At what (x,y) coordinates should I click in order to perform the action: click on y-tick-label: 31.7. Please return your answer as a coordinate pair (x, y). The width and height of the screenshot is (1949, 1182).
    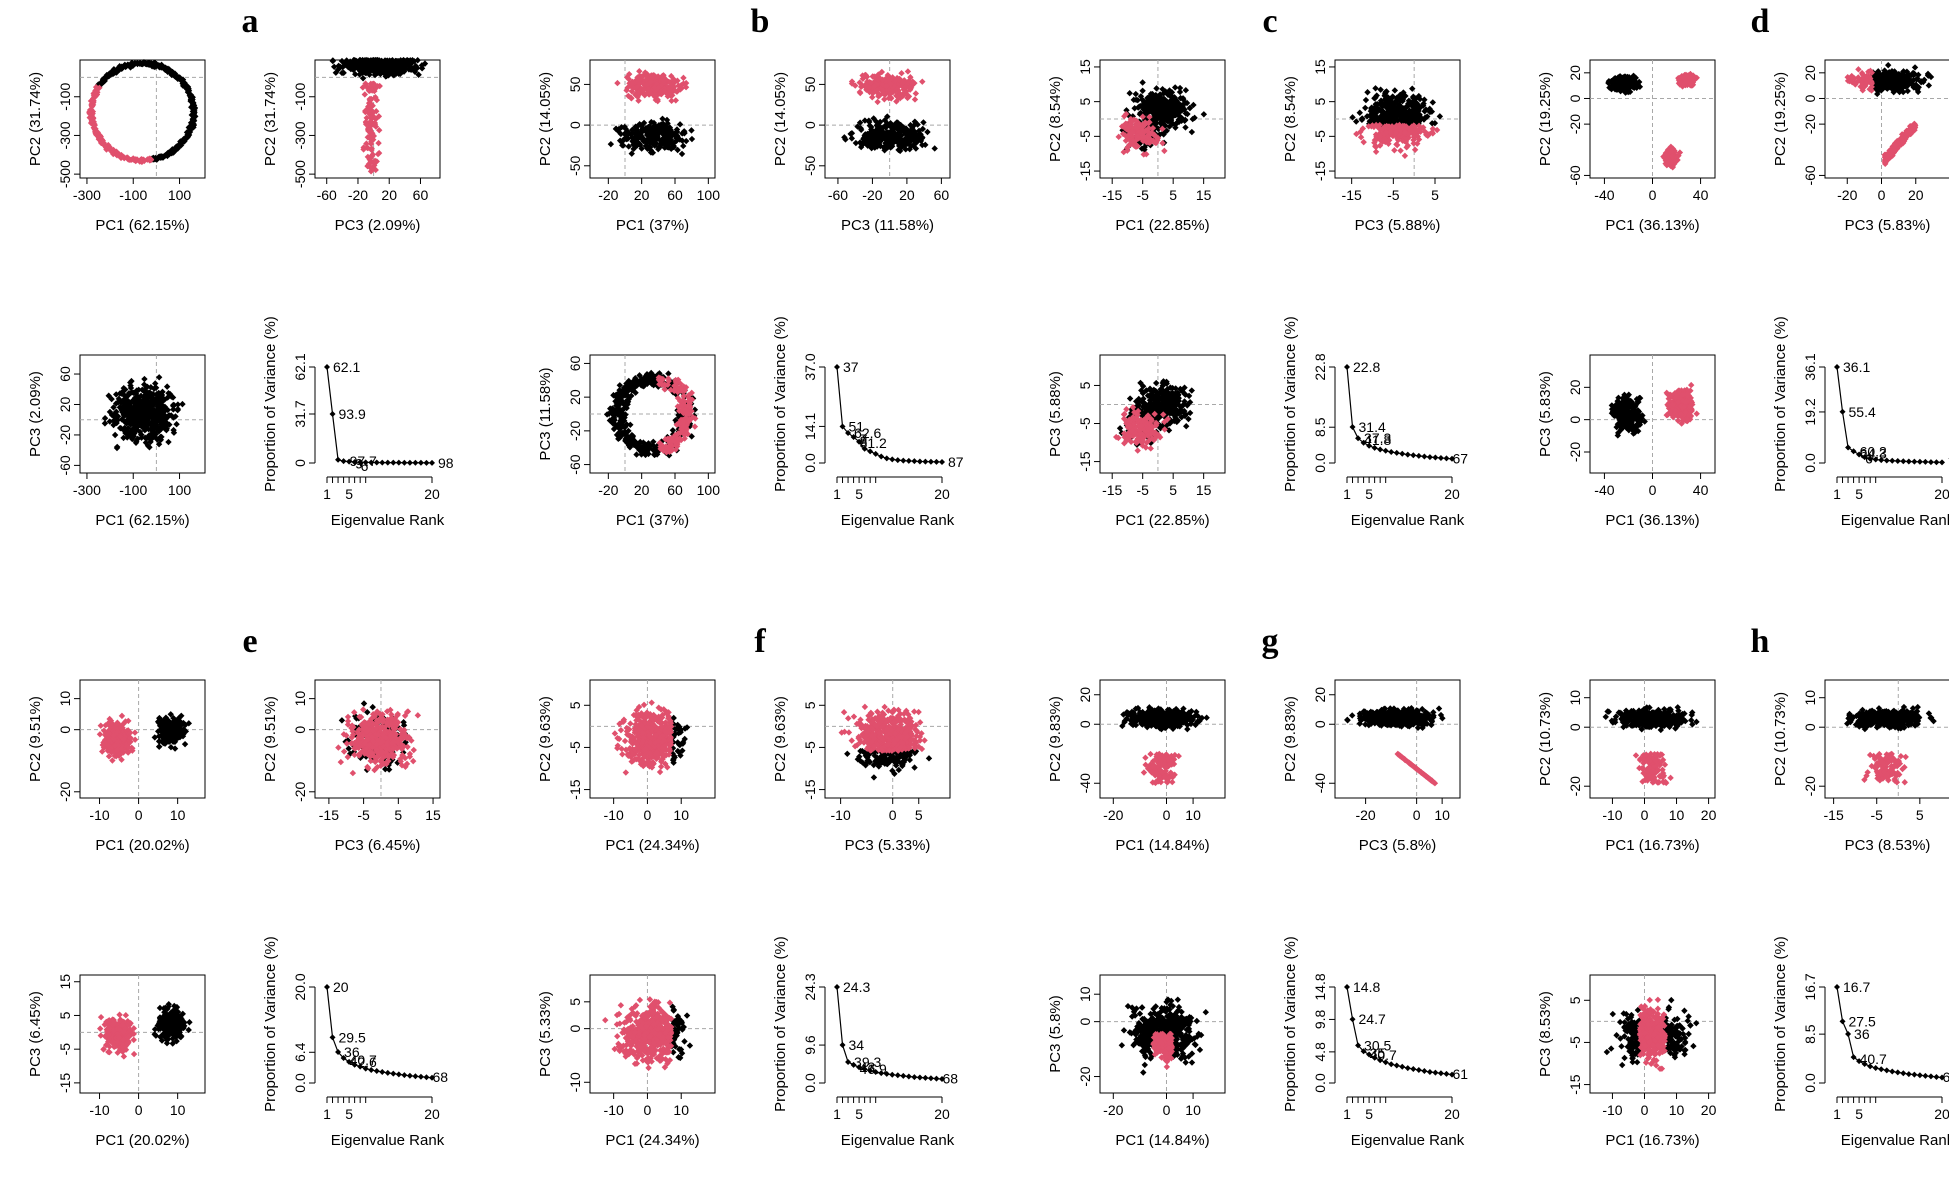
    Looking at the image, I should click on (300, 413).